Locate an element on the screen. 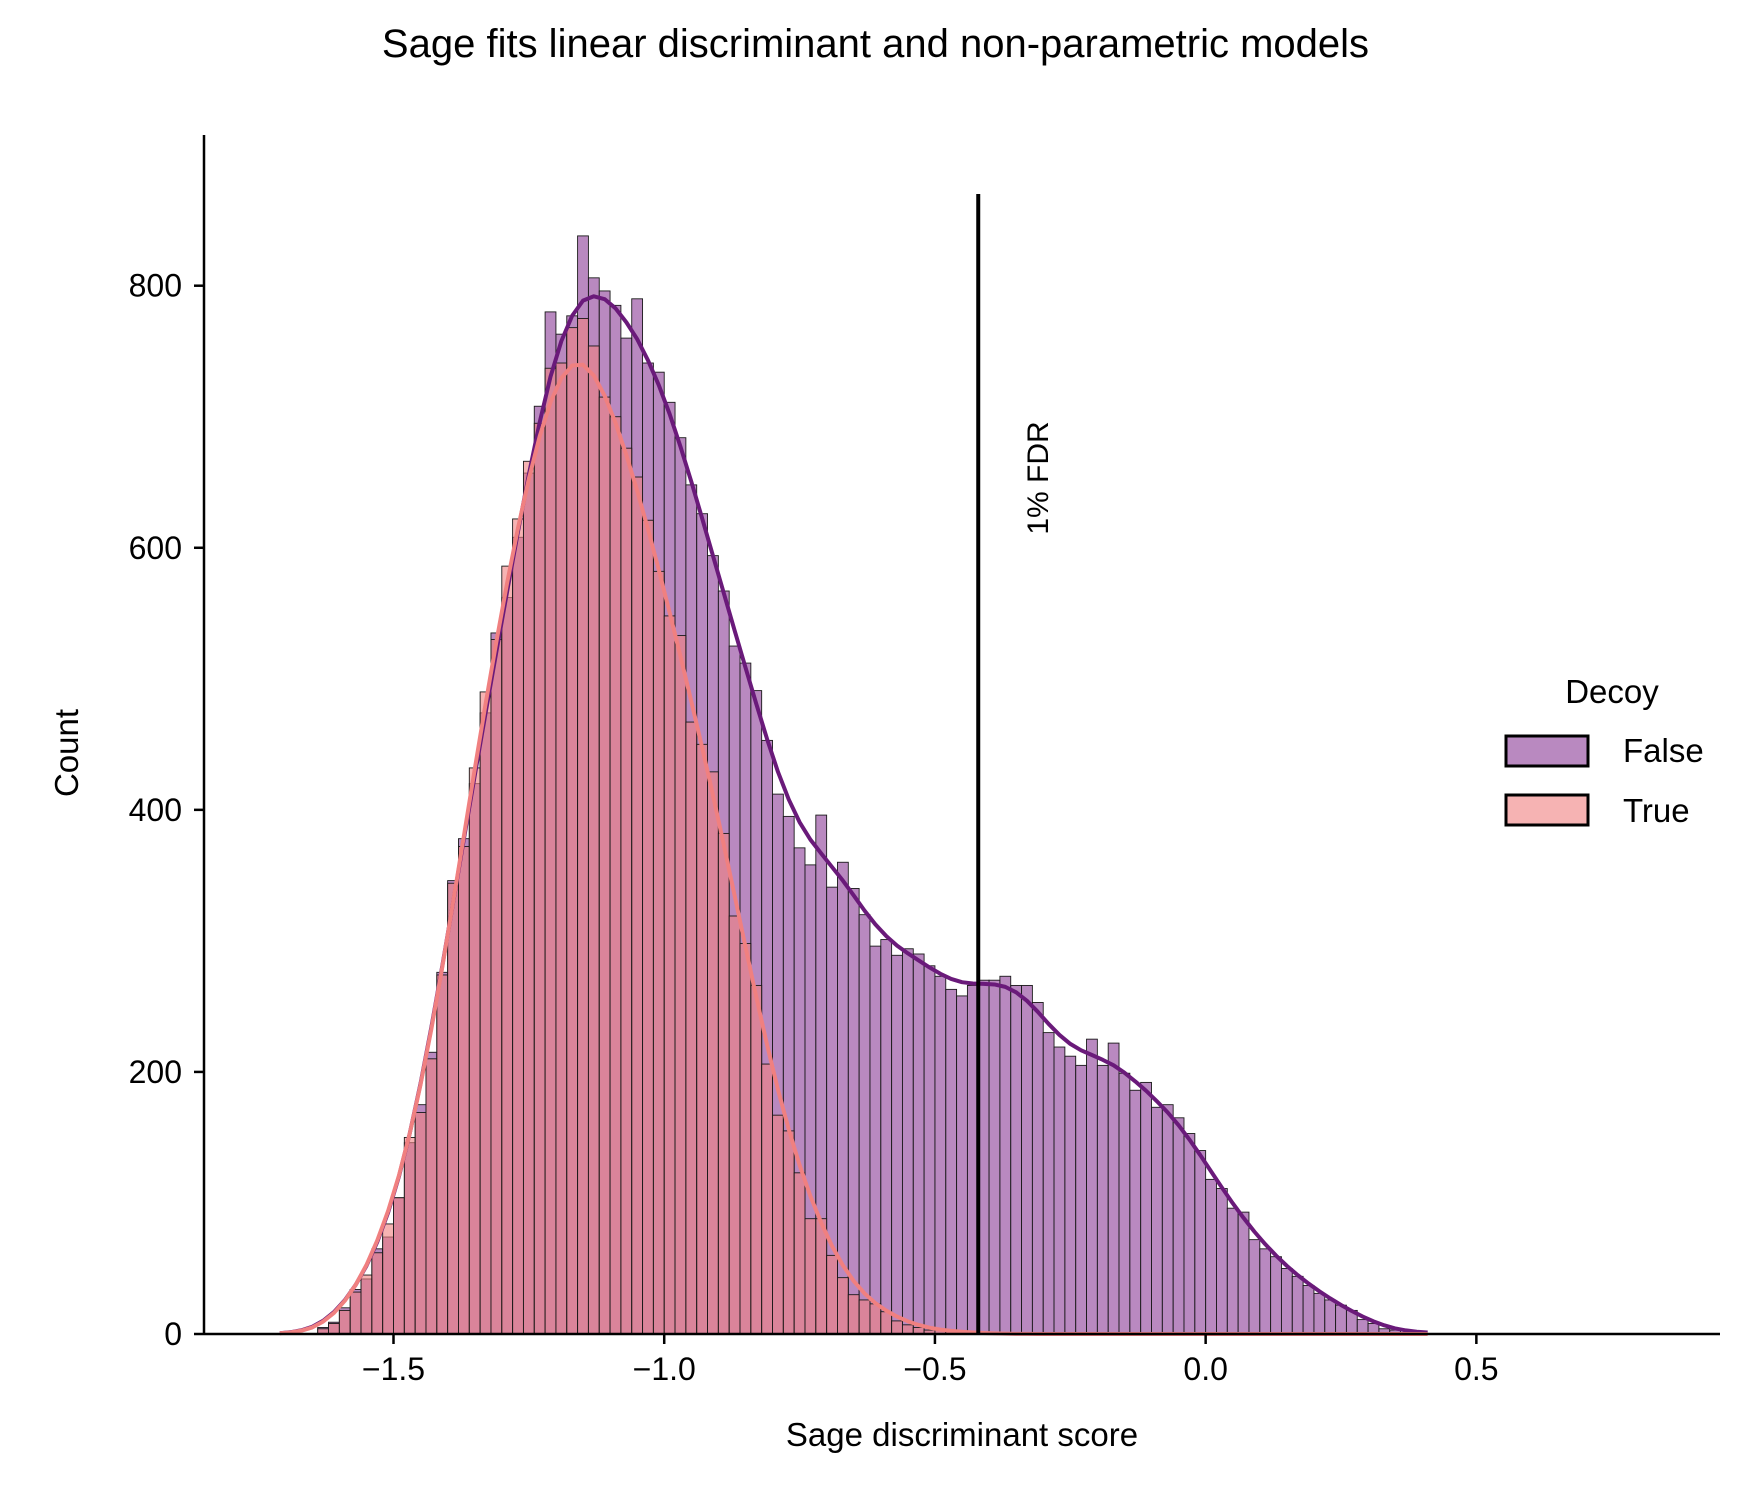 This screenshot has height=1505, width=1751. legend: Decoy False True is located at coordinates (1604, 751).